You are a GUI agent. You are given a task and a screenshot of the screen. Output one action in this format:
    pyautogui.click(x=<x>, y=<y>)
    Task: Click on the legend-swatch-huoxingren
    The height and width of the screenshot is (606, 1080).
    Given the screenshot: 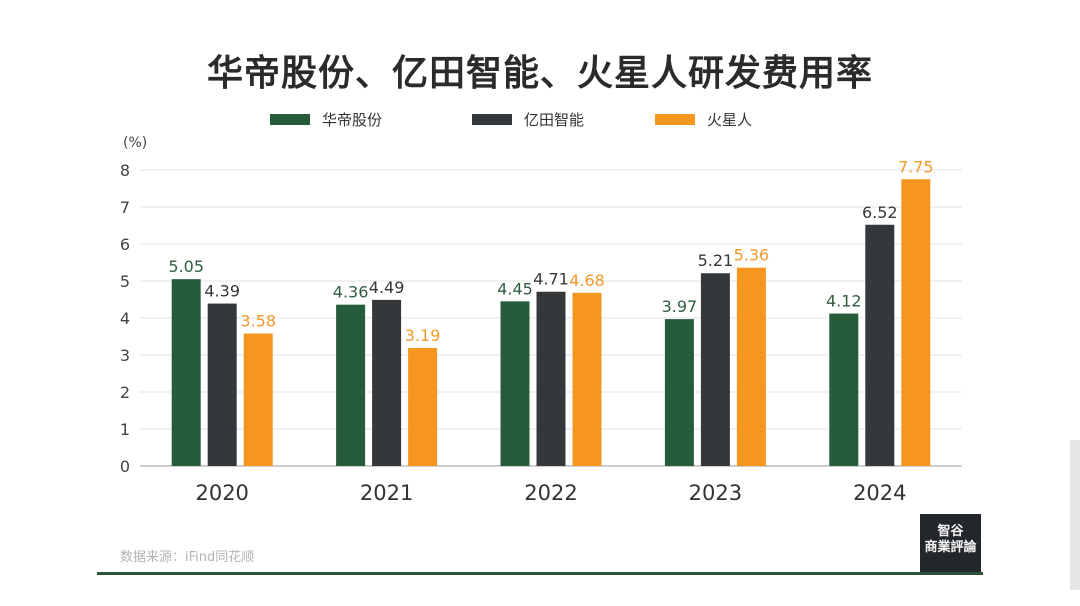 What is the action you would take?
    pyautogui.click(x=675, y=119)
    